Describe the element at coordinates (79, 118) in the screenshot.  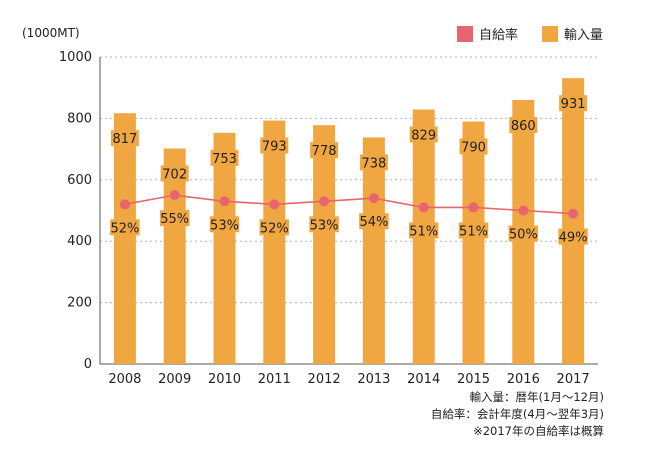
I see `y-tick-label: 800` at that location.